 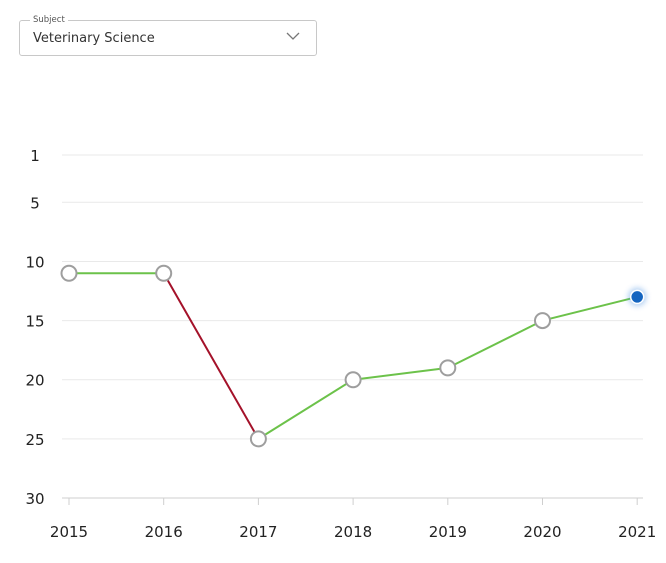 I want to click on data-point-current, so click(x=637, y=297).